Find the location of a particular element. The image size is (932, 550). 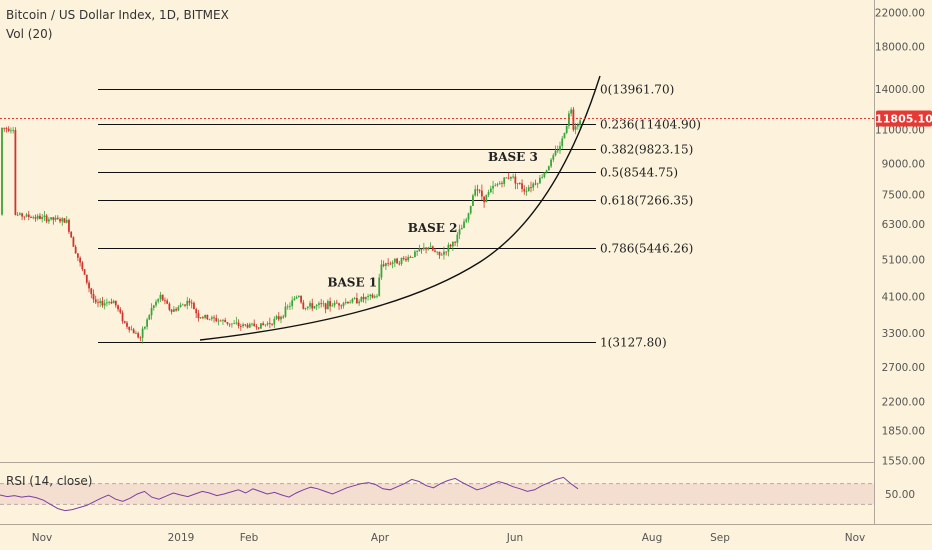

price-axis-tick: 5100.00 is located at coordinates (903, 260).